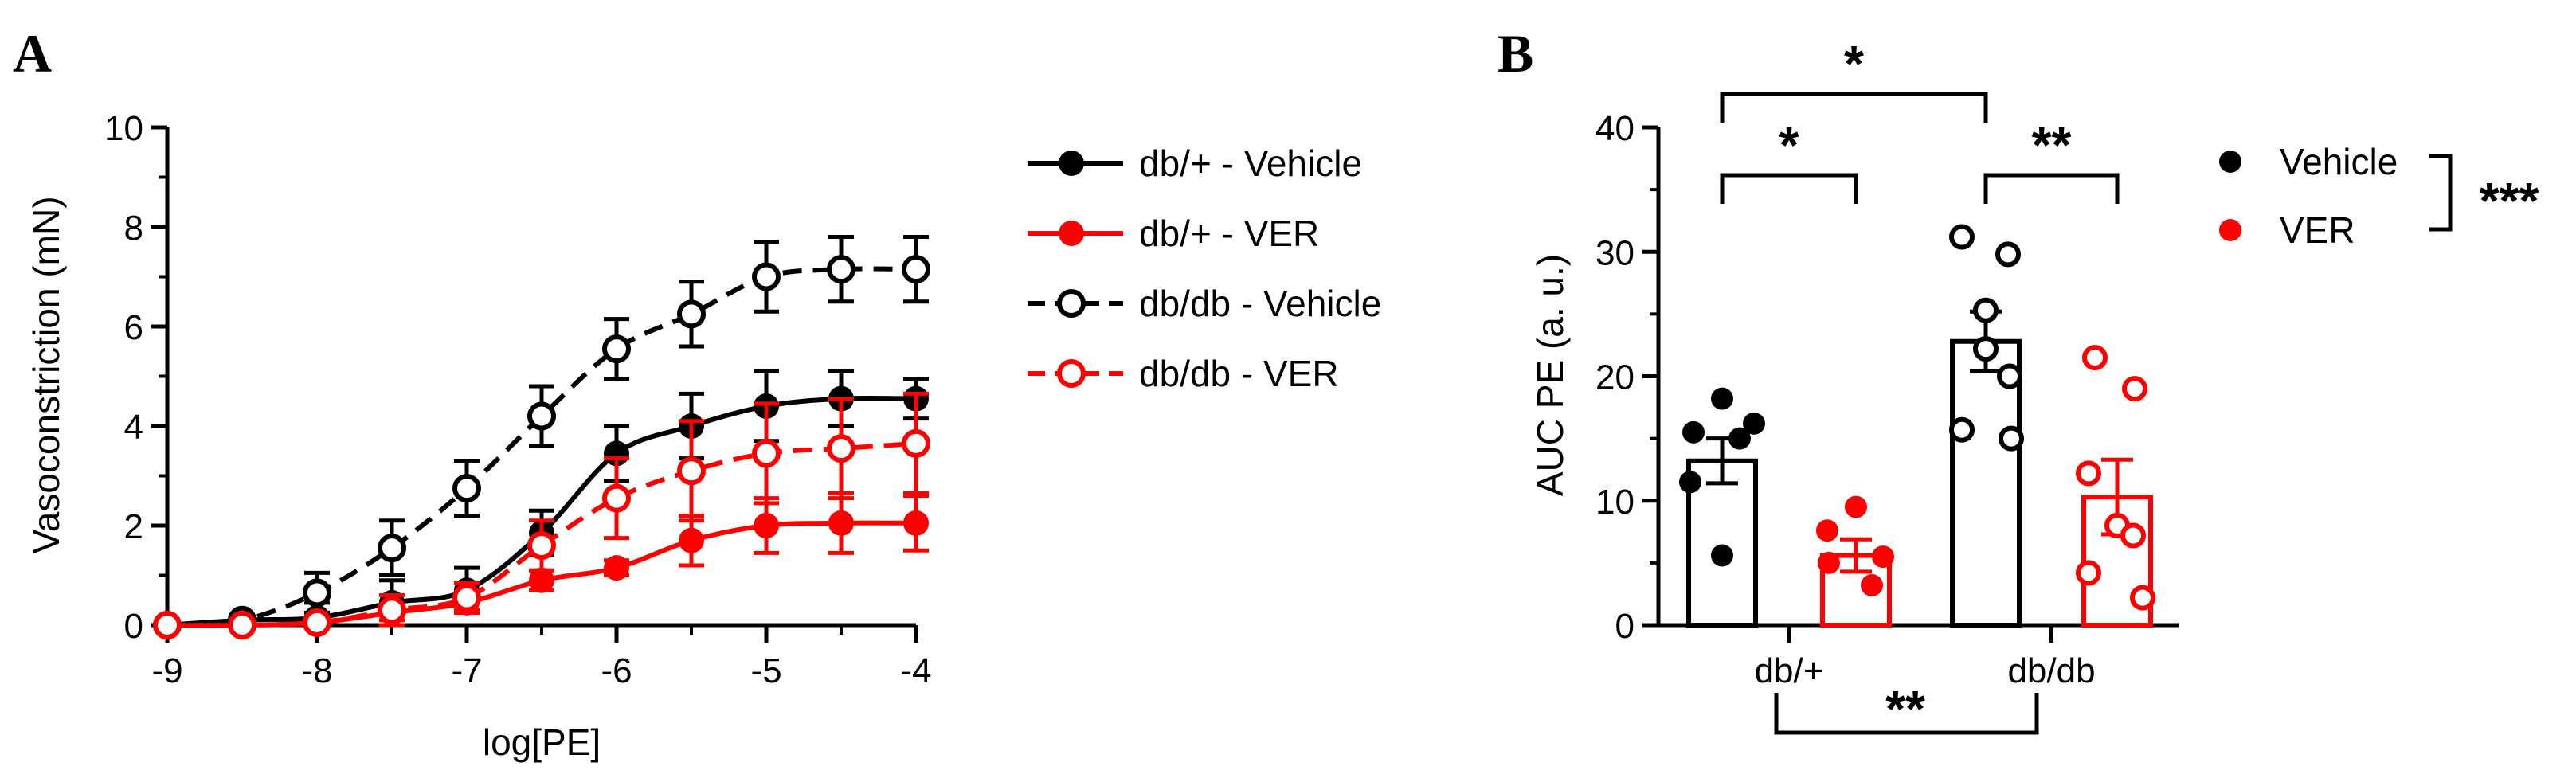  I want to click on panel-a-x-axis-label: log[PE], so click(542, 742).